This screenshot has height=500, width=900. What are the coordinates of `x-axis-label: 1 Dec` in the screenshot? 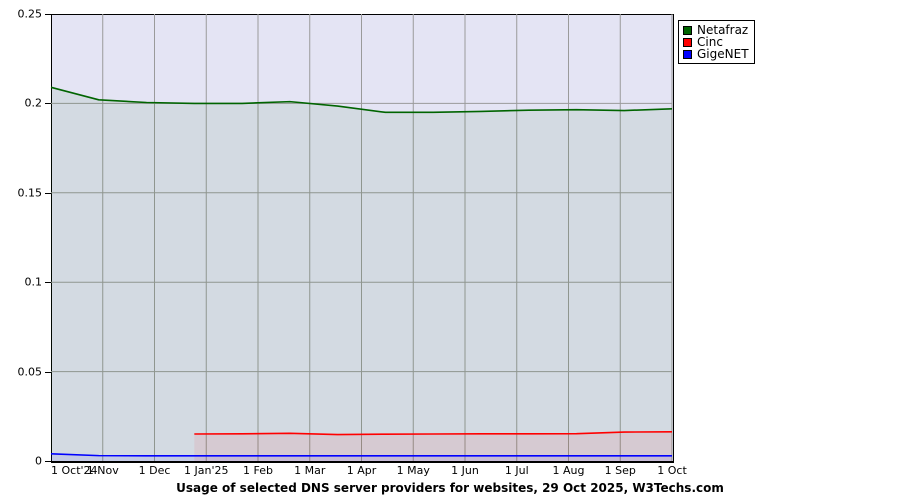 It's located at (154, 470).